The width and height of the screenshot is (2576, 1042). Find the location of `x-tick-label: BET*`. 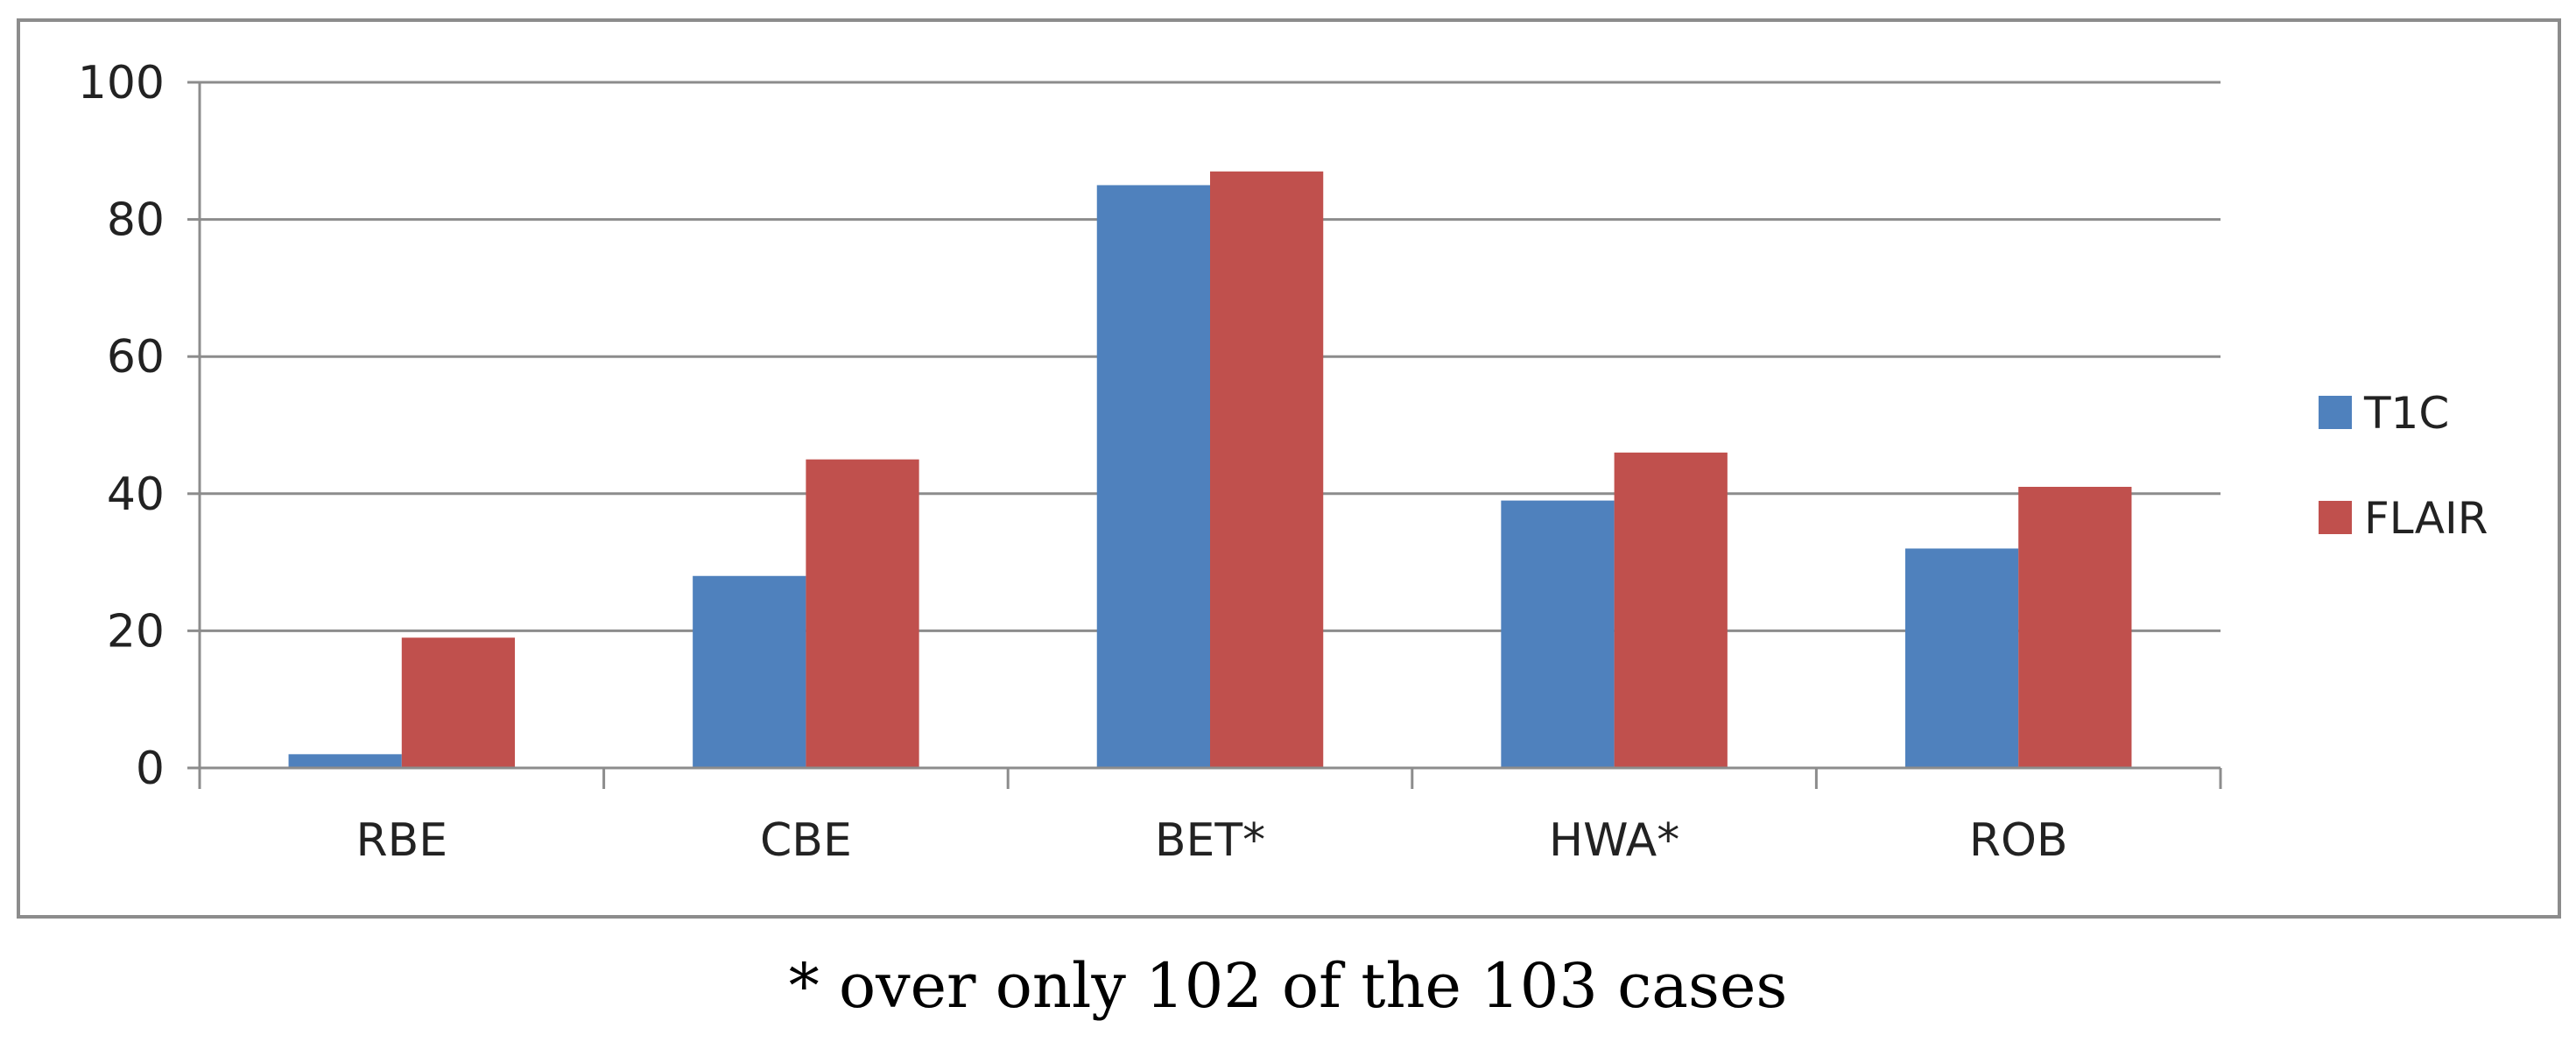

x-tick-label: BET* is located at coordinates (1210, 840).